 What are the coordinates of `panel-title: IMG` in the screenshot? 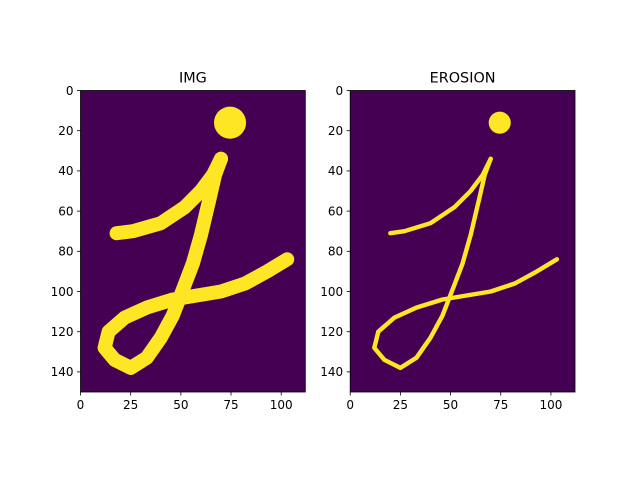 It's located at (193, 79).